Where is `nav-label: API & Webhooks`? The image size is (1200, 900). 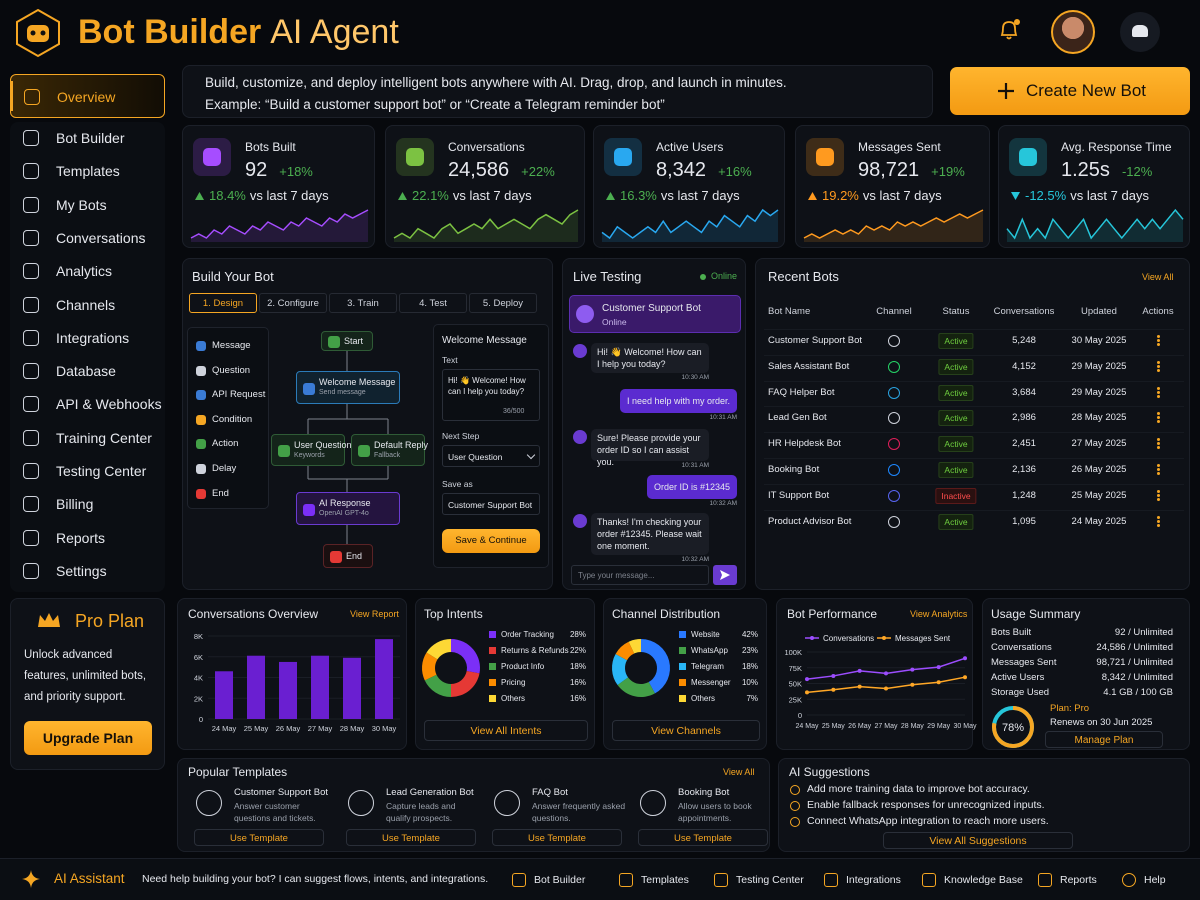 nav-label: API & Webhooks is located at coordinates (109, 404).